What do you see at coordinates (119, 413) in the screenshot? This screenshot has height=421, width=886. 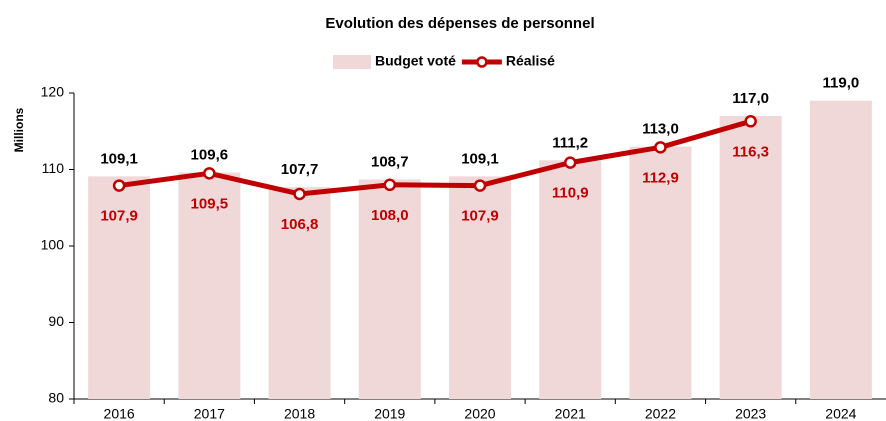 I see `x-tick-label: 2016` at bounding box center [119, 413].